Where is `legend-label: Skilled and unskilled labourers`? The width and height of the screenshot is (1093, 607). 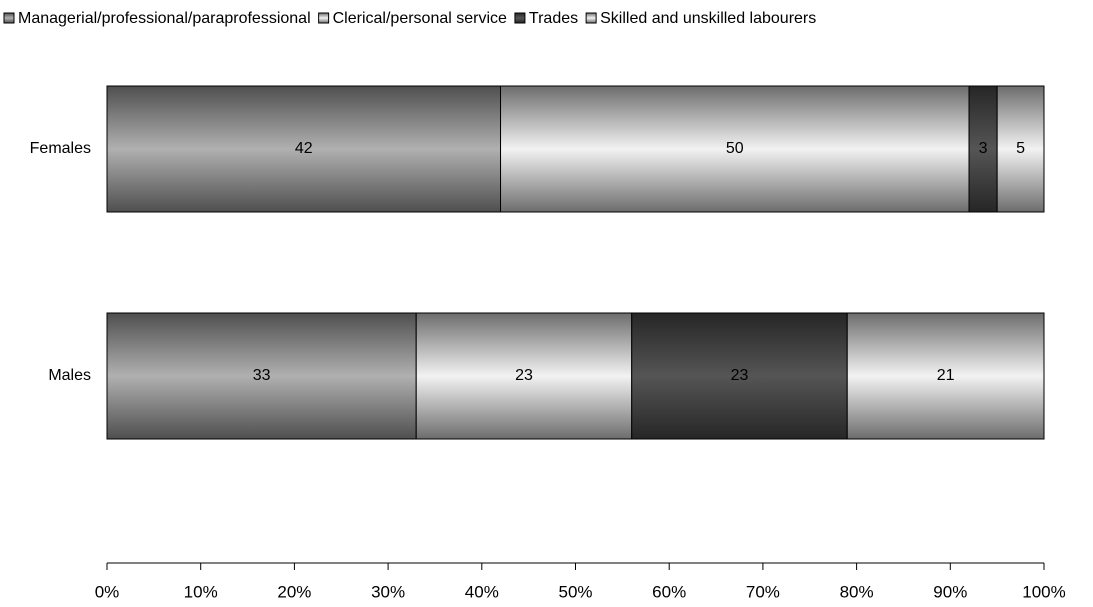 legend-label: Skilled and unskilled labourers is located at coordinates (708, 18).